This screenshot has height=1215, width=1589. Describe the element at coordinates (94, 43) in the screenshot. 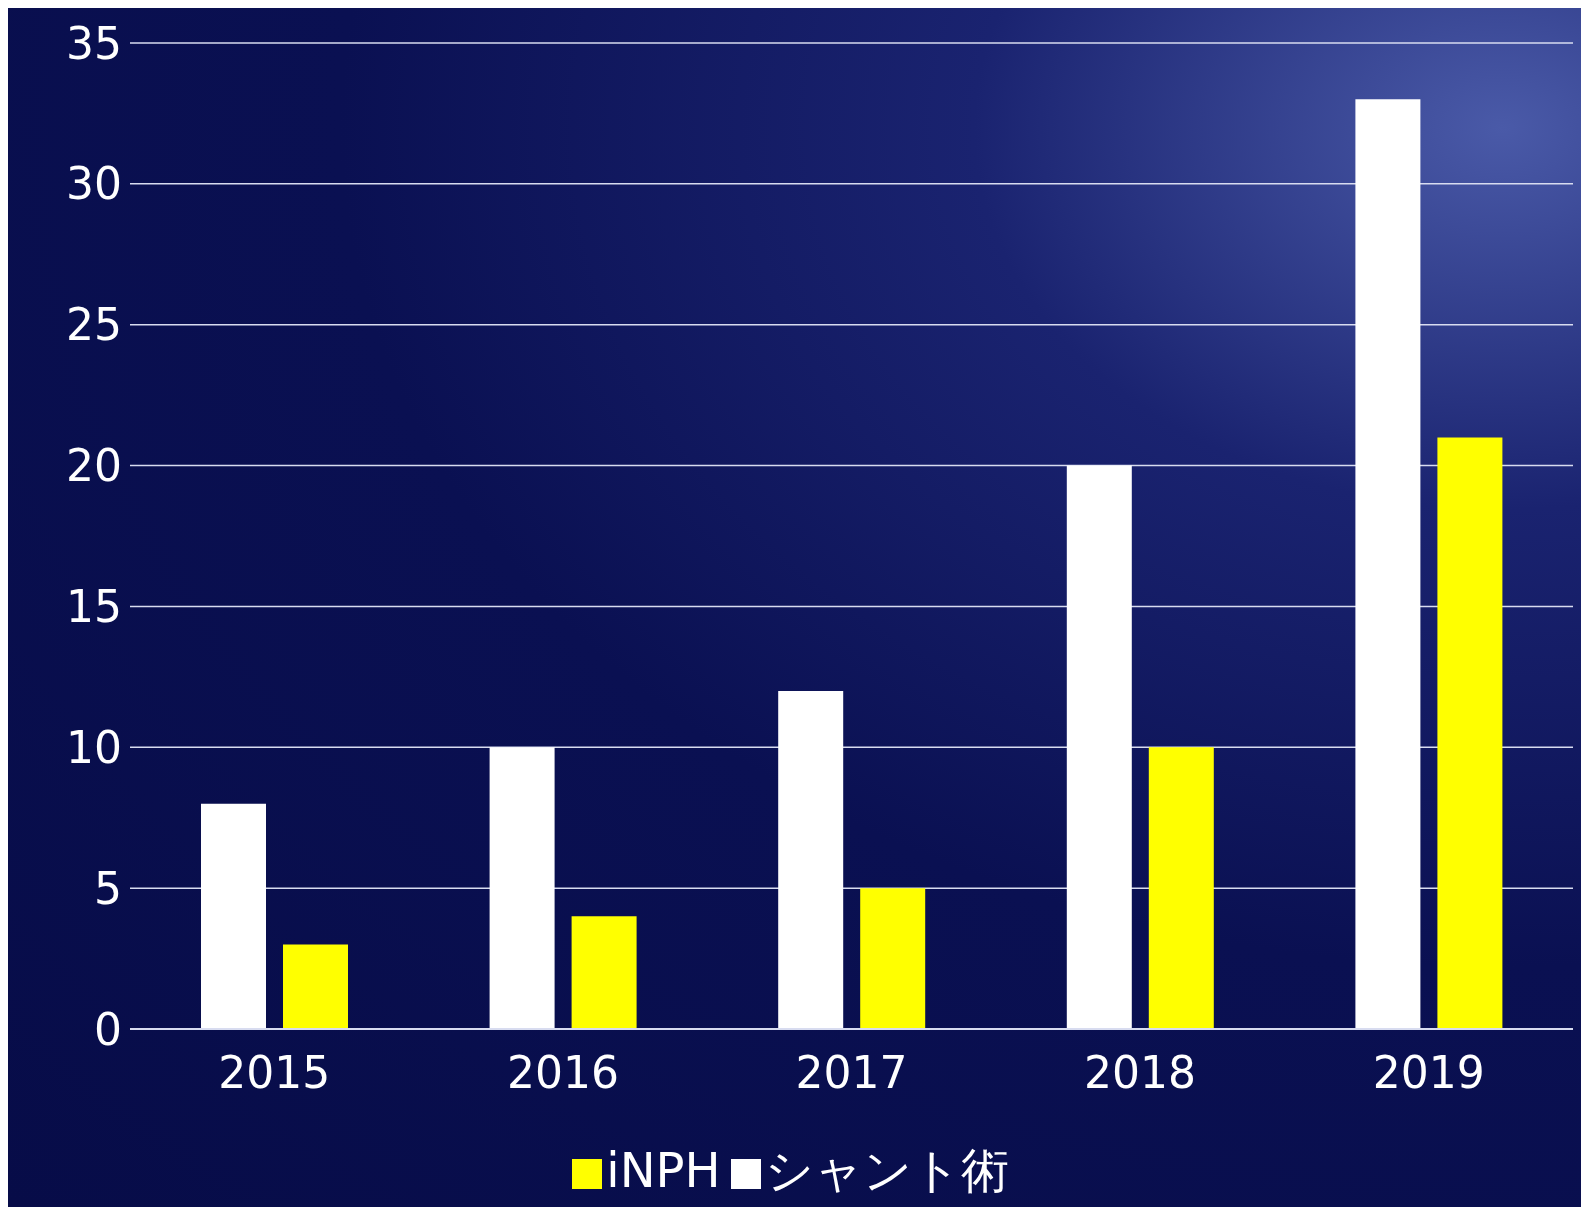

I see `y-tick-label: 35` at that location.